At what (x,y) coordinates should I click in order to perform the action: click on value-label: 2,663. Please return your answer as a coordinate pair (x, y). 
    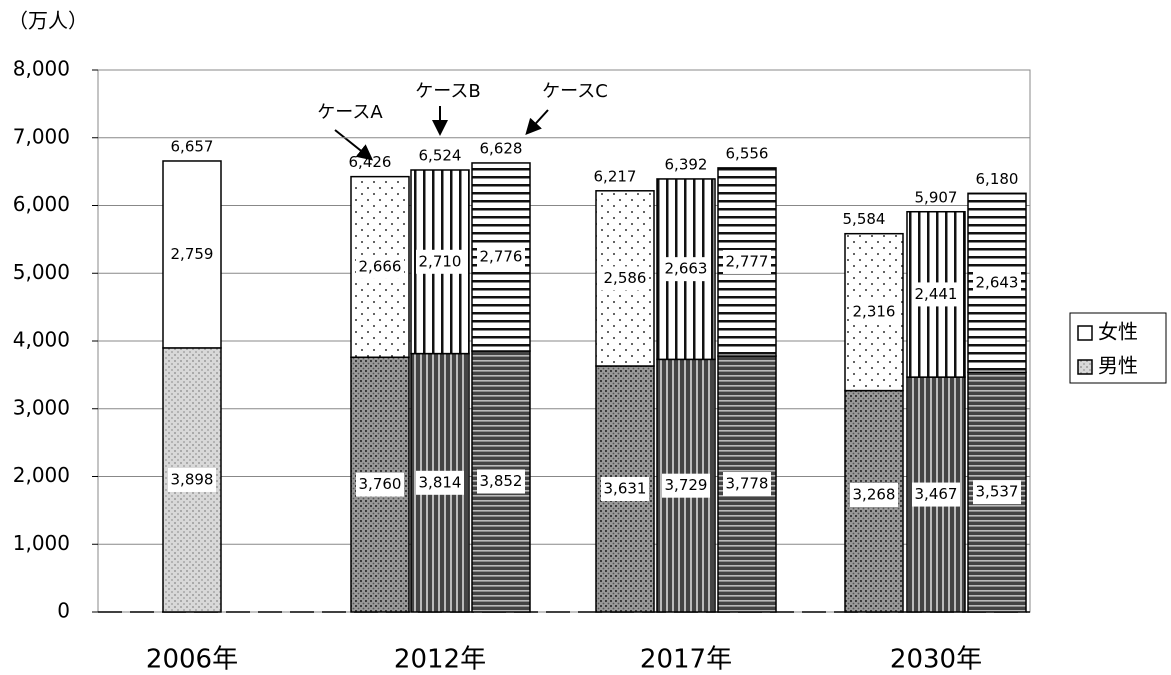
    Looking at the image, I should click on (686, 269).